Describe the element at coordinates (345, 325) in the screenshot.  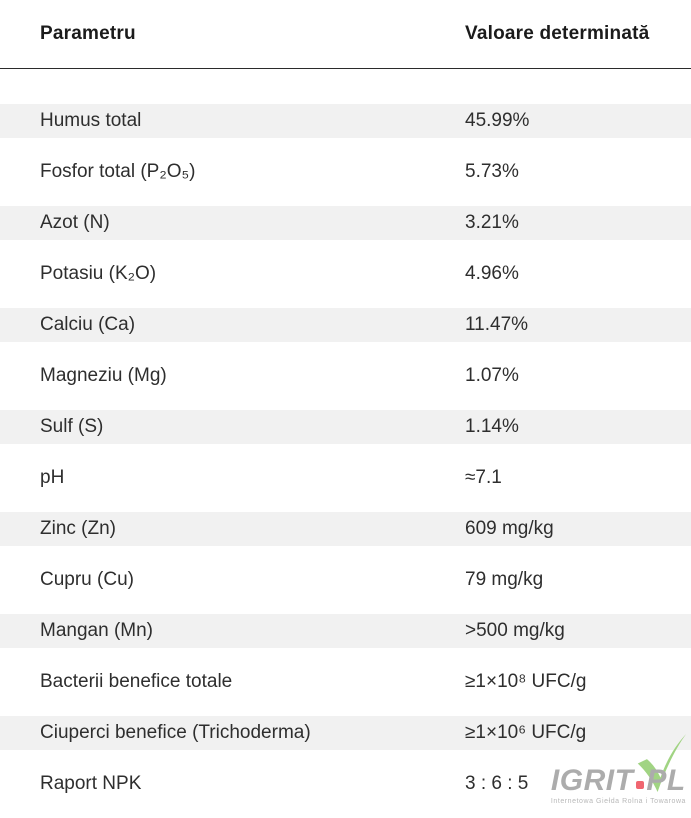
I see `table-row: Calciu (Ca) 11.47%` at that location.